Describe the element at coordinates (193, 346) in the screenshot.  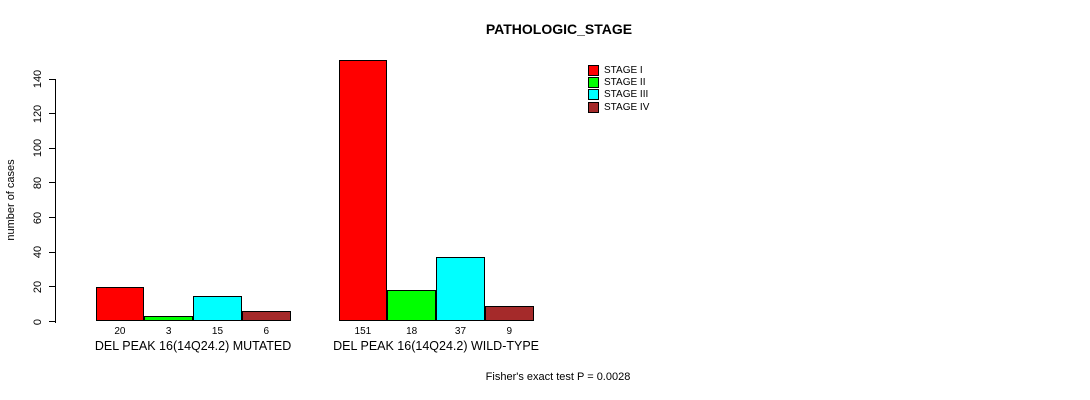
I see `group-label: DEL PEAK 16(14Q24.2) MUTATED` at that location.